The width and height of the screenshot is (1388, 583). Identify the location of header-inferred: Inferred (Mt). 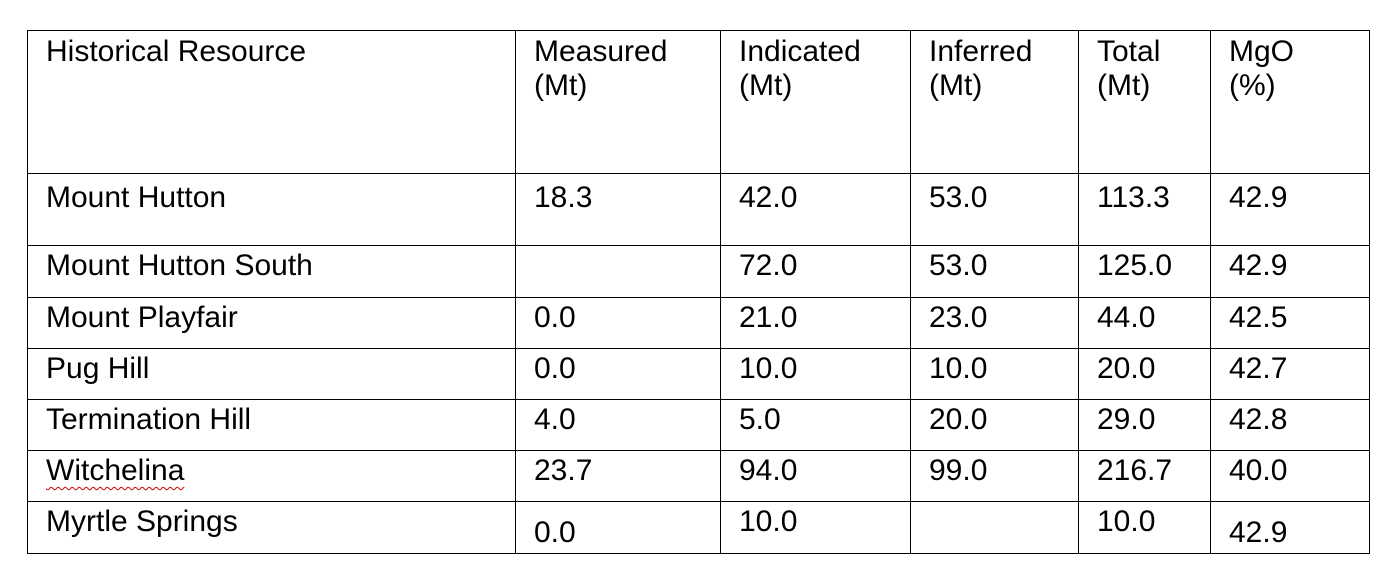
(994, 102).